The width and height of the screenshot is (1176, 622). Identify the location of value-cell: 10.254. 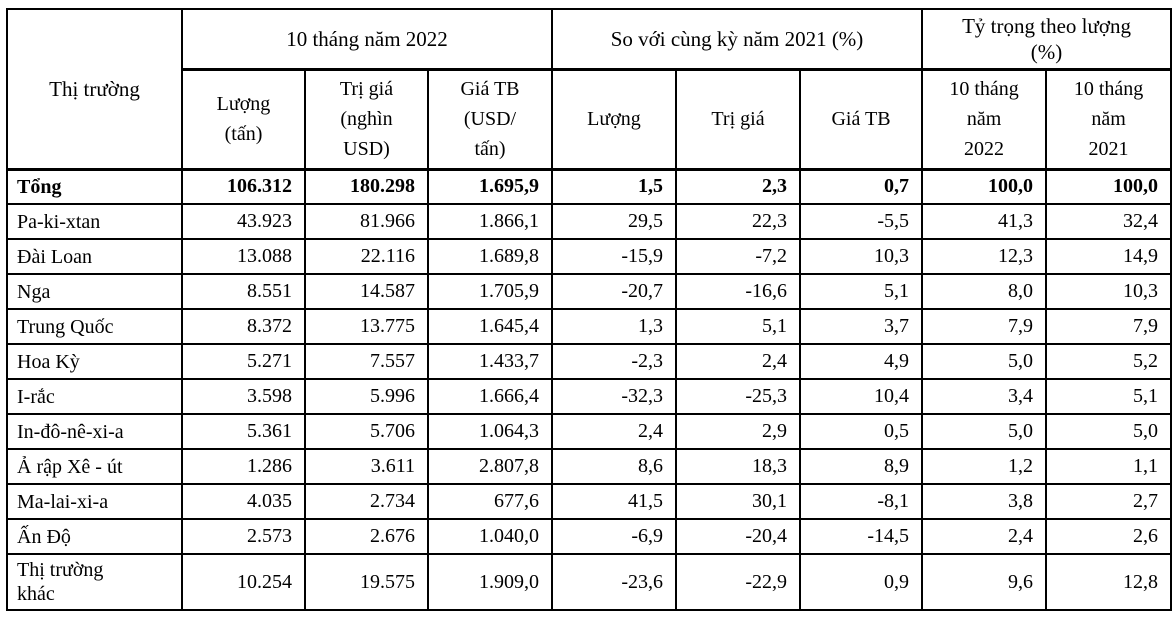
(243, 582).